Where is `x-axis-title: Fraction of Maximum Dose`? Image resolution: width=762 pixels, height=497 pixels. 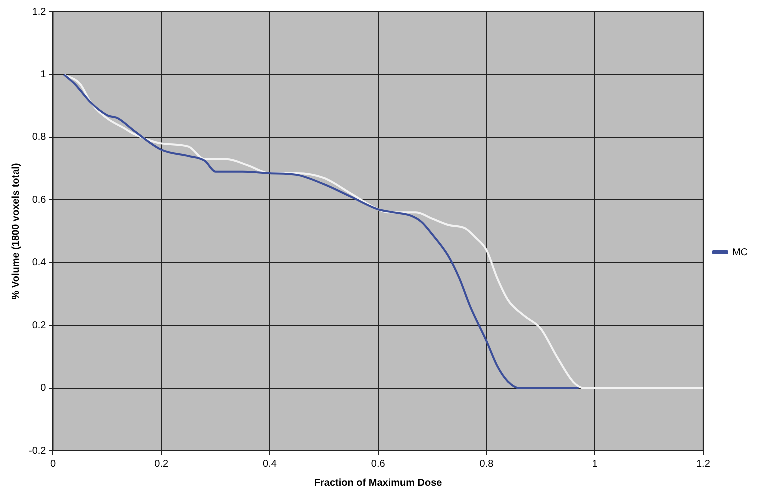 x-axis-title: Fraction of Maximum Dose is located at coordinates (378, 483).